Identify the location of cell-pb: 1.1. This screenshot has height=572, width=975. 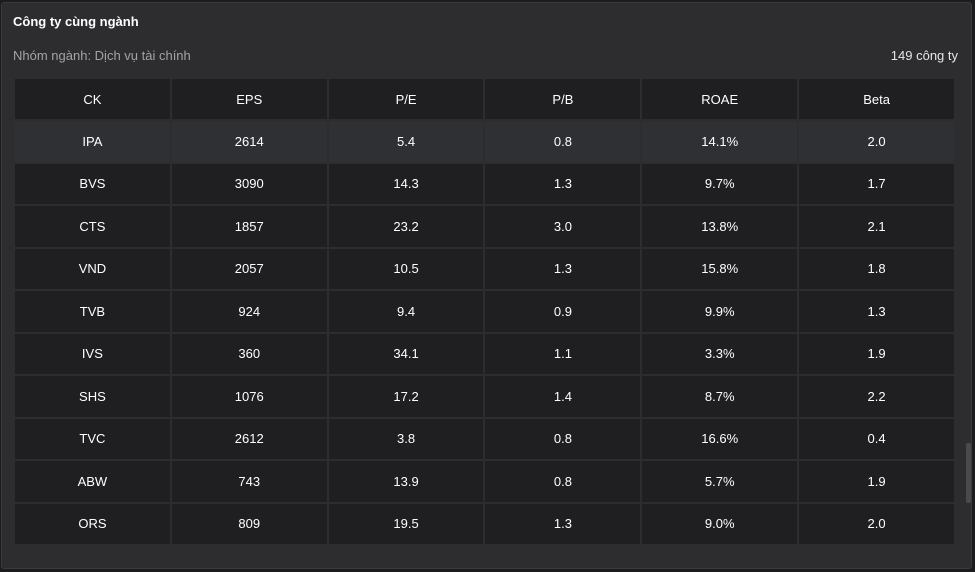
(563, 353).